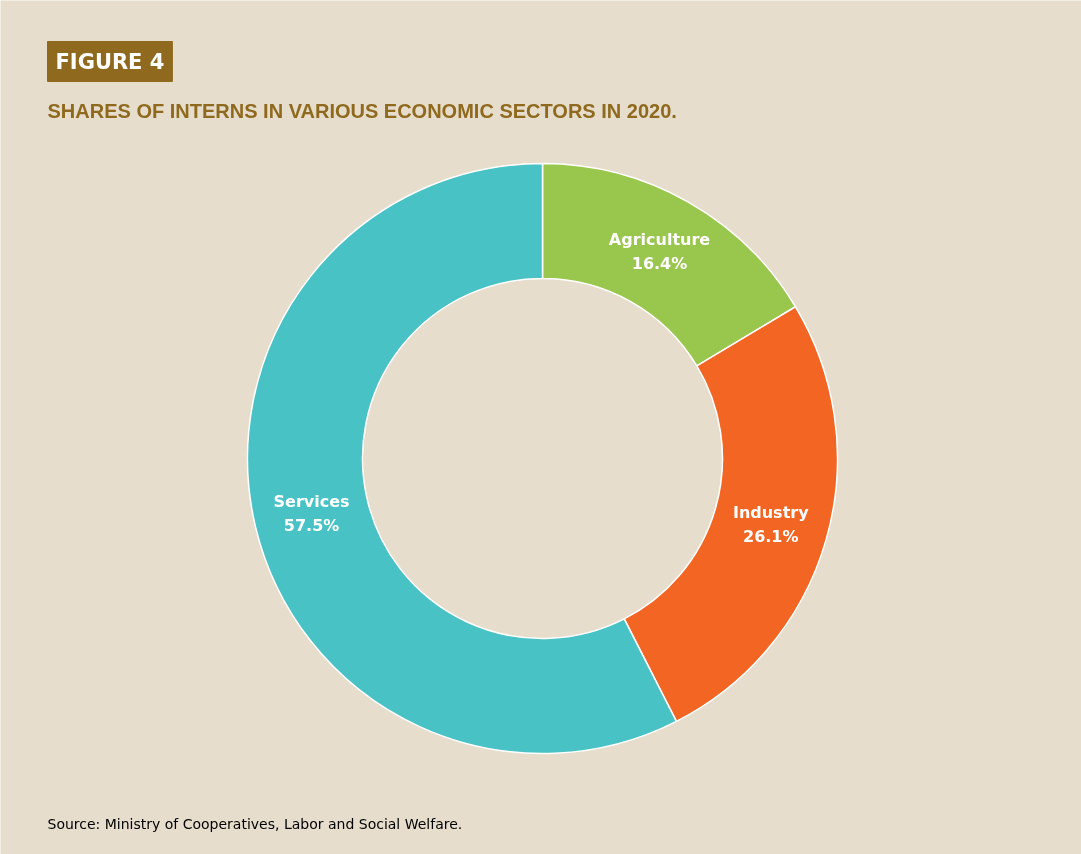  What do you see at coordinates (311, 502) in the screenshot?
I see `slice-label: Services` at bounding box center [311, 502].